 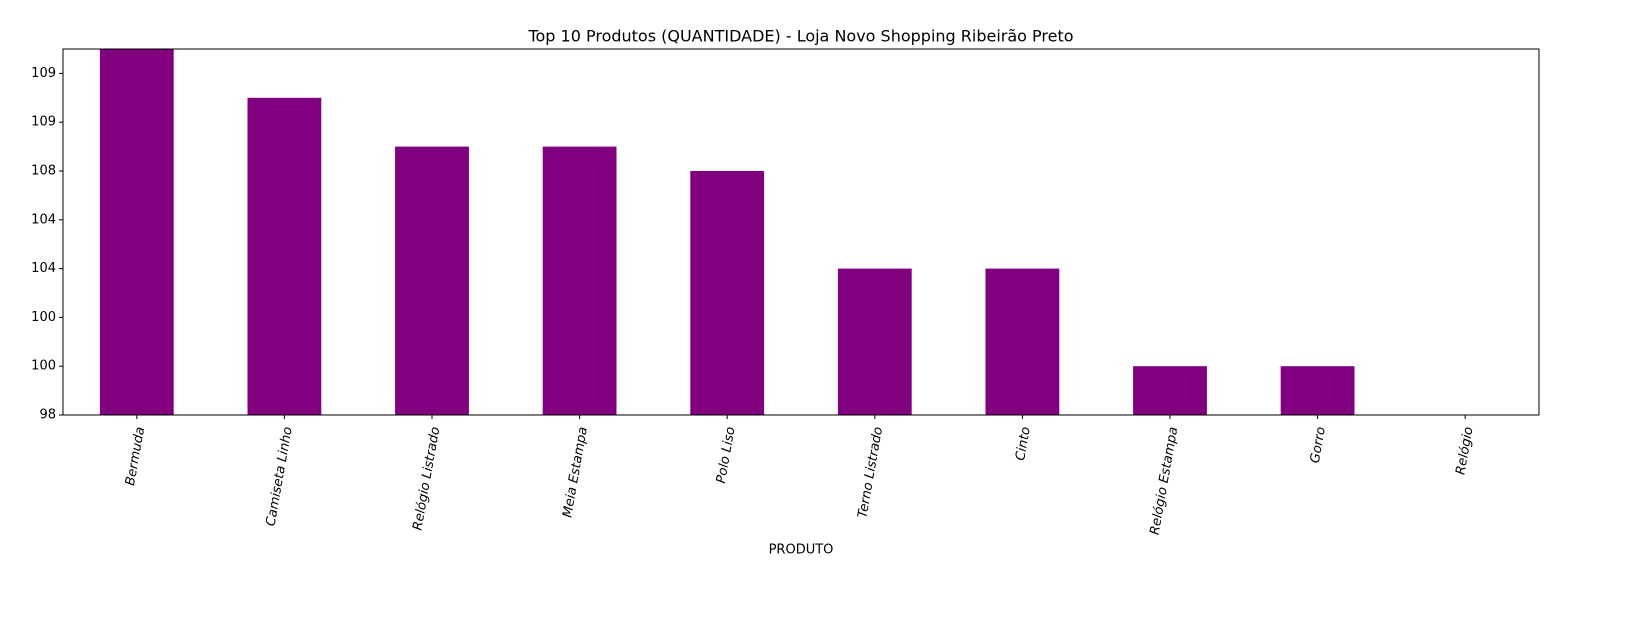 I want to click on y-tick-label: 108, so click(x=43, y=171).